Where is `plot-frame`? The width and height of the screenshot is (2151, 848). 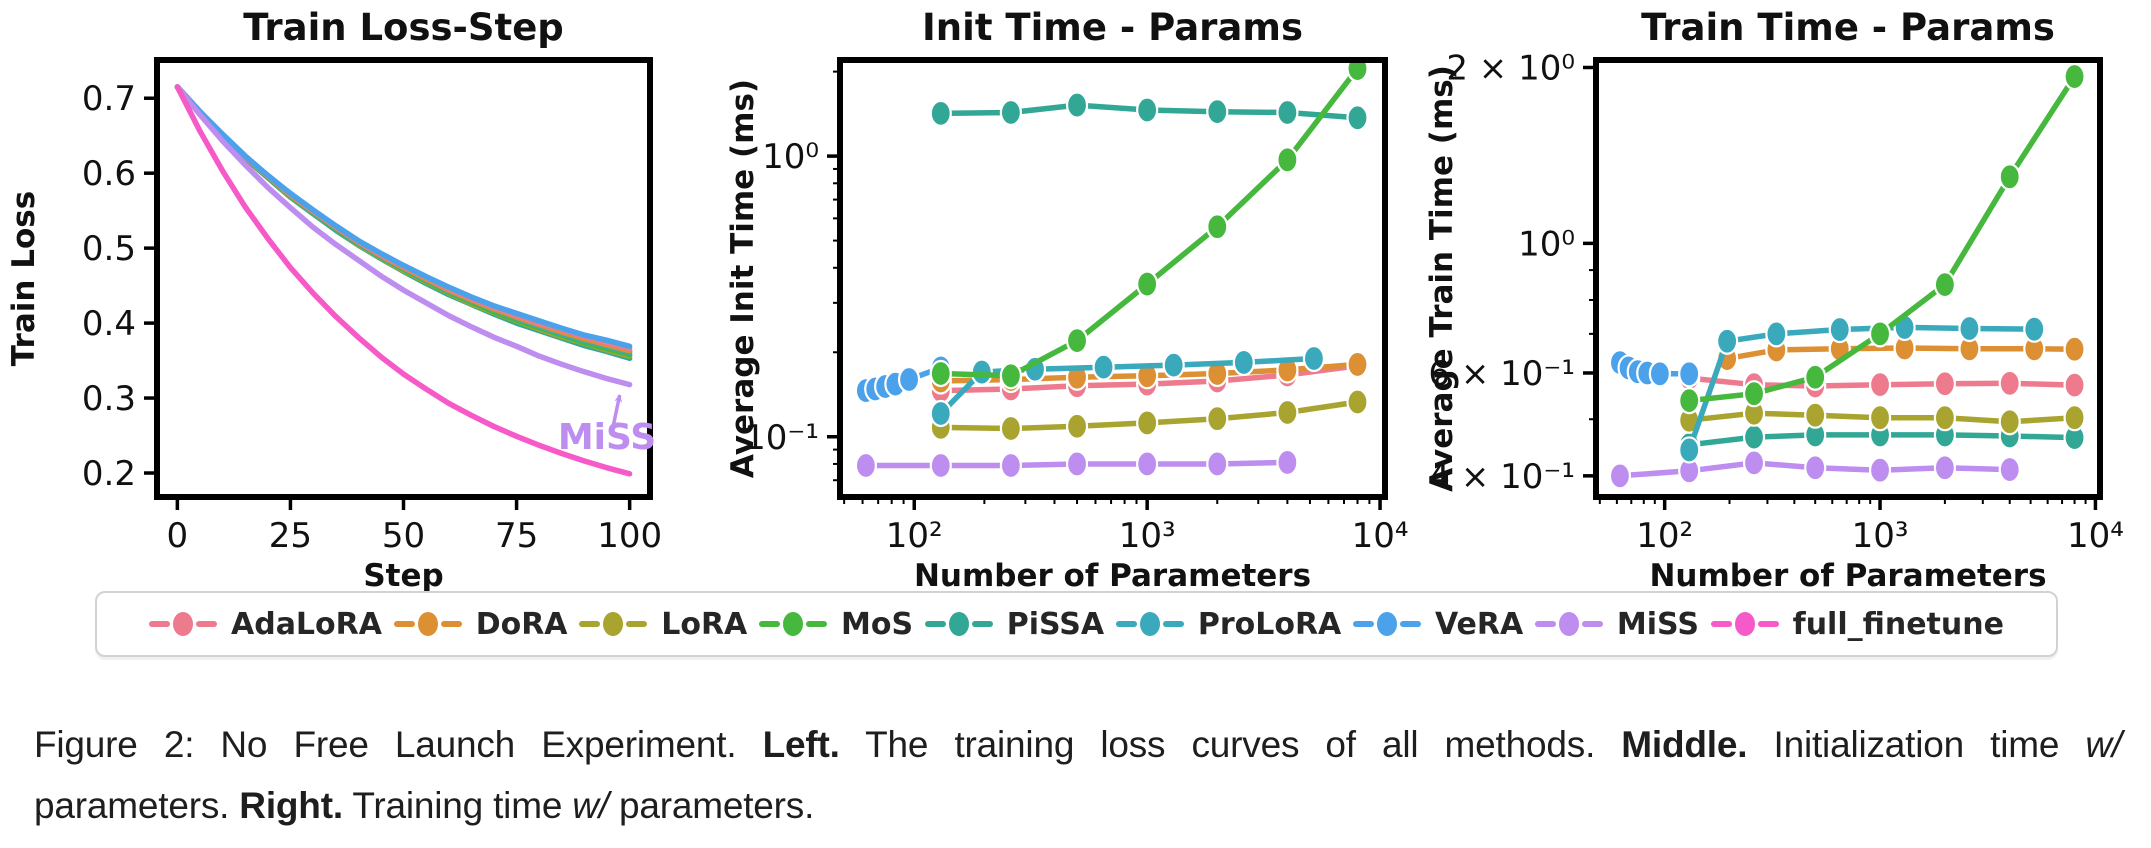
plot-frame is located at coordinates (1848, 278).